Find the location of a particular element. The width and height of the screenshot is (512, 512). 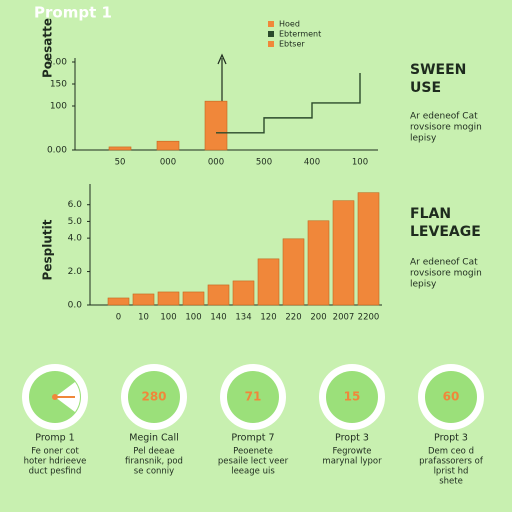

y-tick-label: 4.0 is located at coordinates (75, 239).